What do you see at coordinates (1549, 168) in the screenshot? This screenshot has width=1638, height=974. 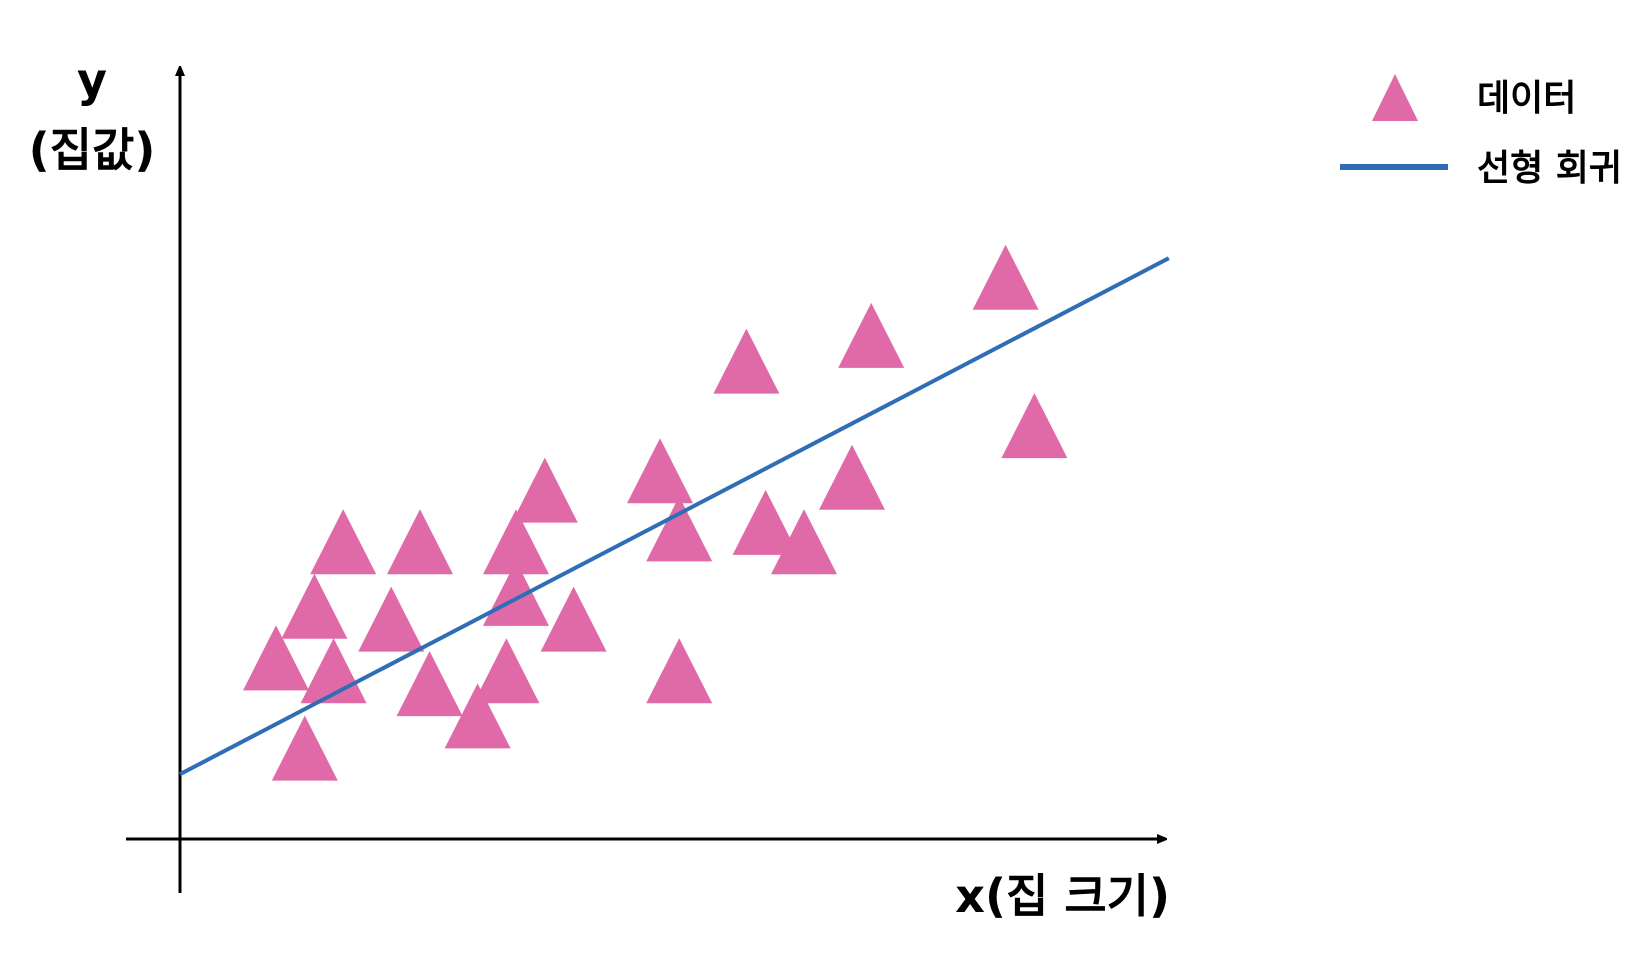 I see `legend-label-regression: 선형 회귀` at bounding box center [1549, 168].